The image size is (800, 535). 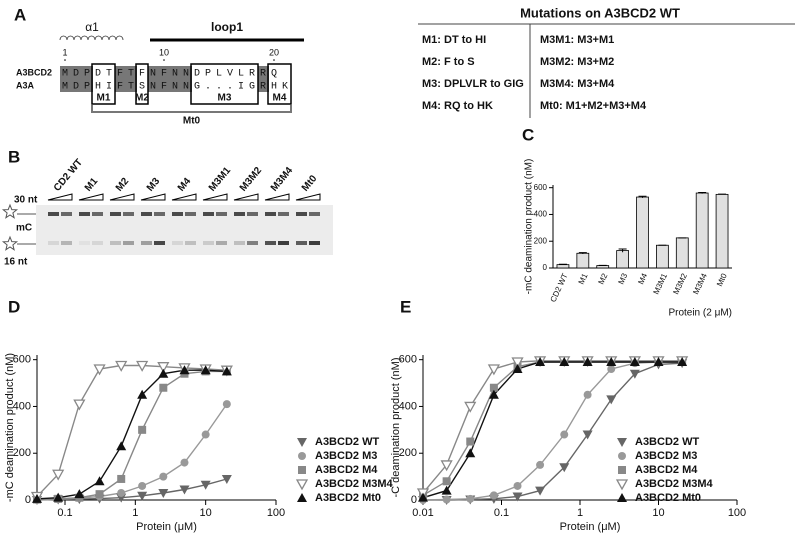 What do you see at coordinates (680, 283) in the screenshot?
I see `x-tick-label: M3M2` at bounding box center [680, 283].